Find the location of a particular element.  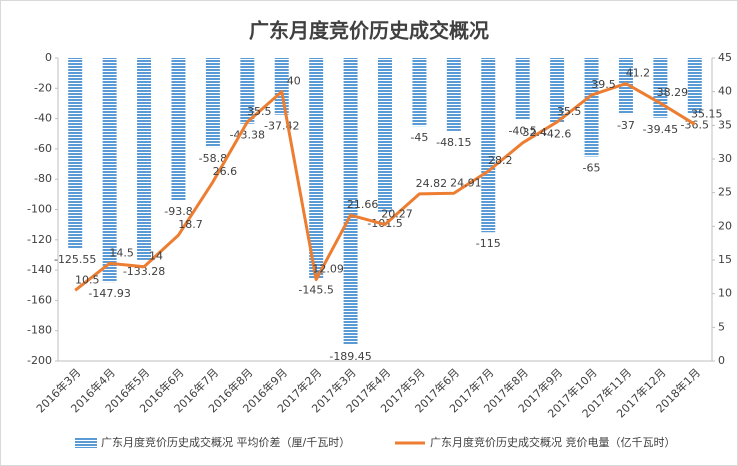

y-tick-label: -40 is located at coordinates (43, 118).